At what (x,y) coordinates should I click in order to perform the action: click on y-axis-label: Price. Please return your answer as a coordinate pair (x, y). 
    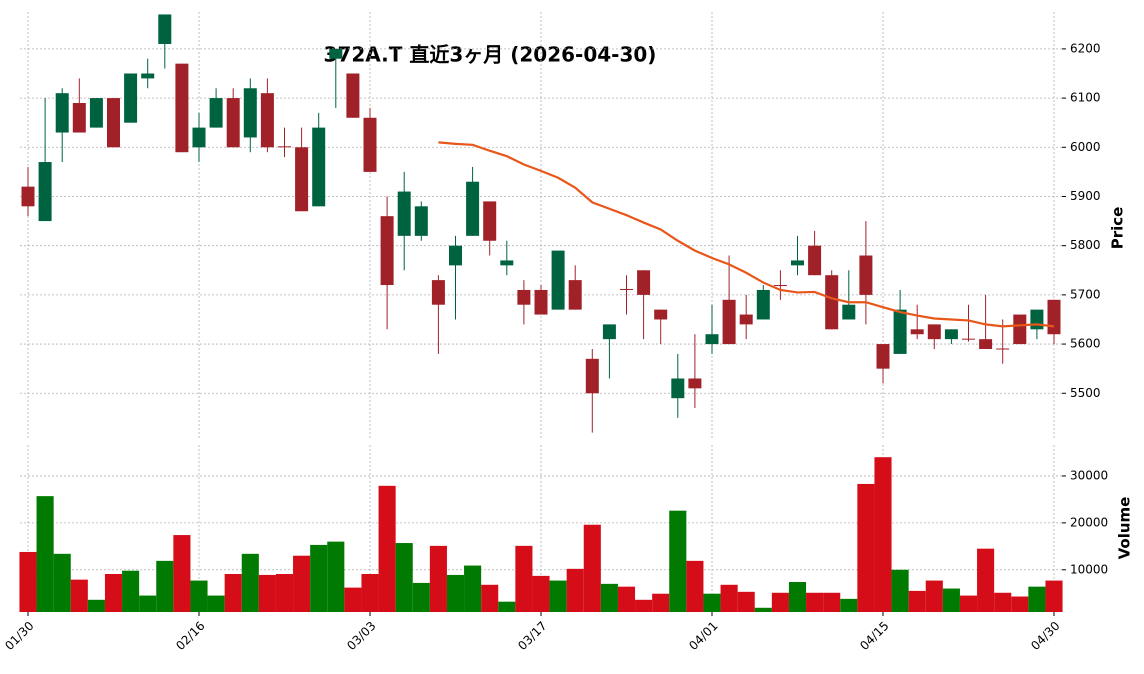
    Looking at the image, I should click on (1118, 228).